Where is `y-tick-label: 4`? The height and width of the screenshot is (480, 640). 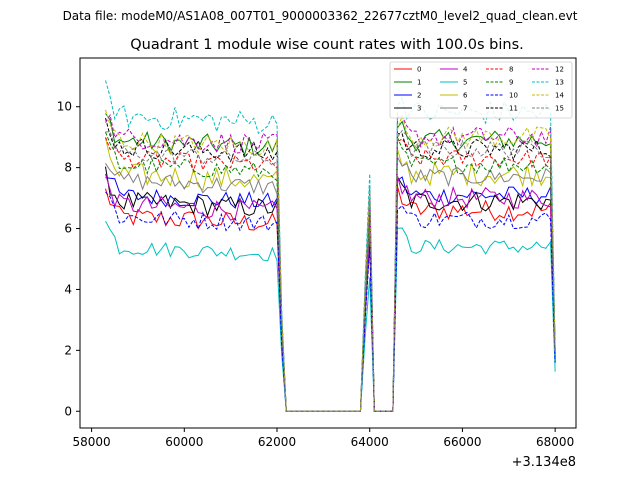
y-tick-label: 4 is located at coordinates (68, 289).